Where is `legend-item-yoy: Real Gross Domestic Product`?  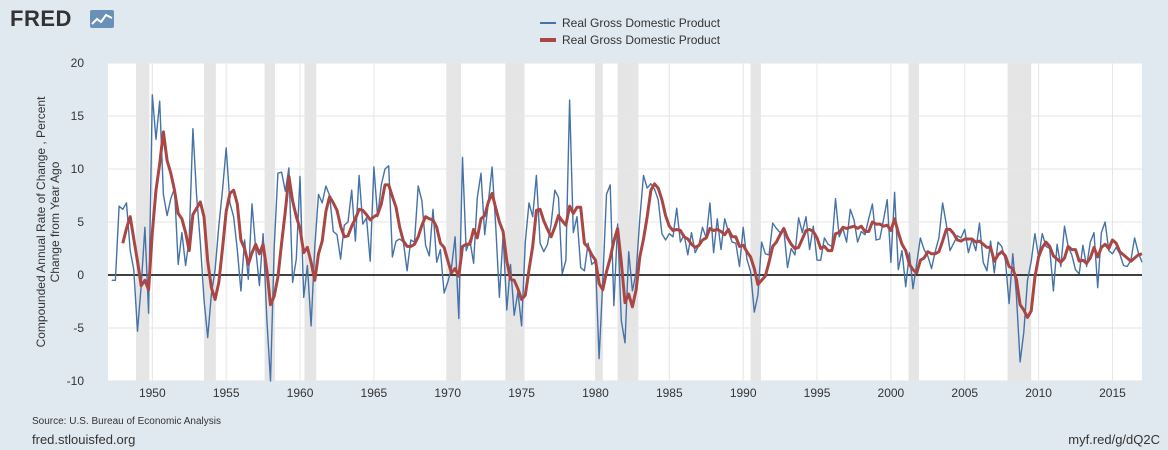
legend-item-yoy: Real Gross Domestic Product is located at coordinates (630, 39).